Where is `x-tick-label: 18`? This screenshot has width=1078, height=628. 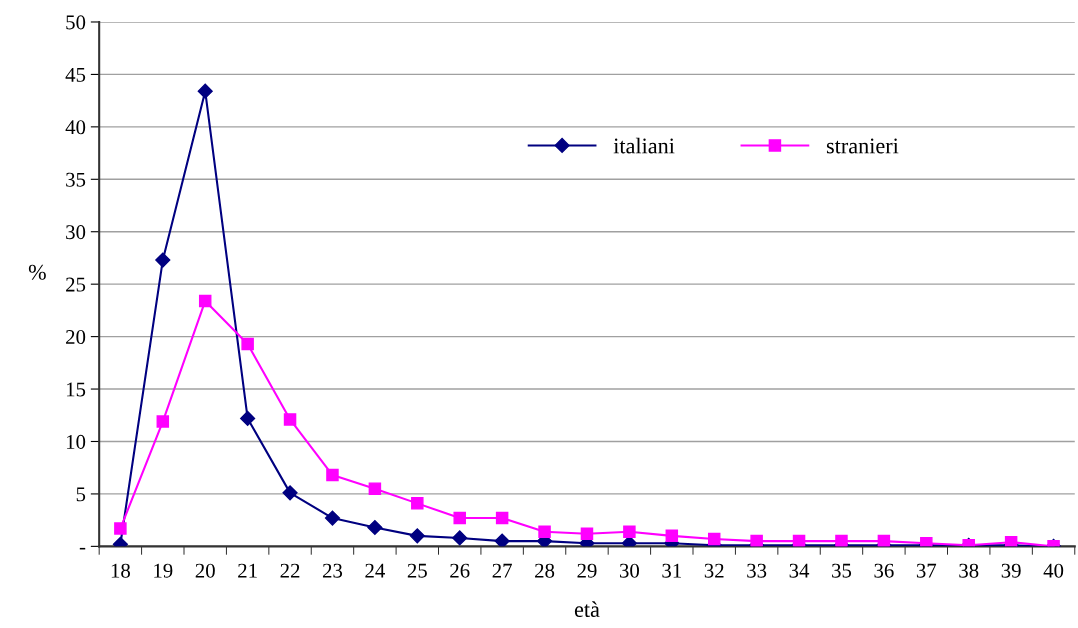 x-tick-label: 18 is located at coordinates (121, 570).